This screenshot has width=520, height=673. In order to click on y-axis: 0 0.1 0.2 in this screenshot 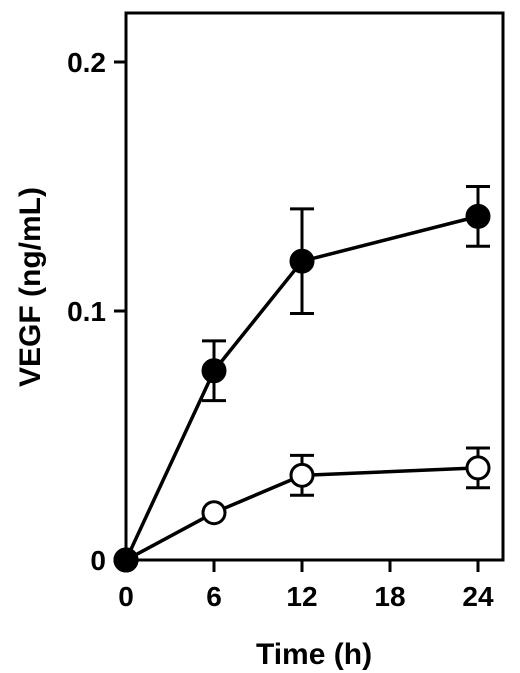, I will do `click(96, 311)`.